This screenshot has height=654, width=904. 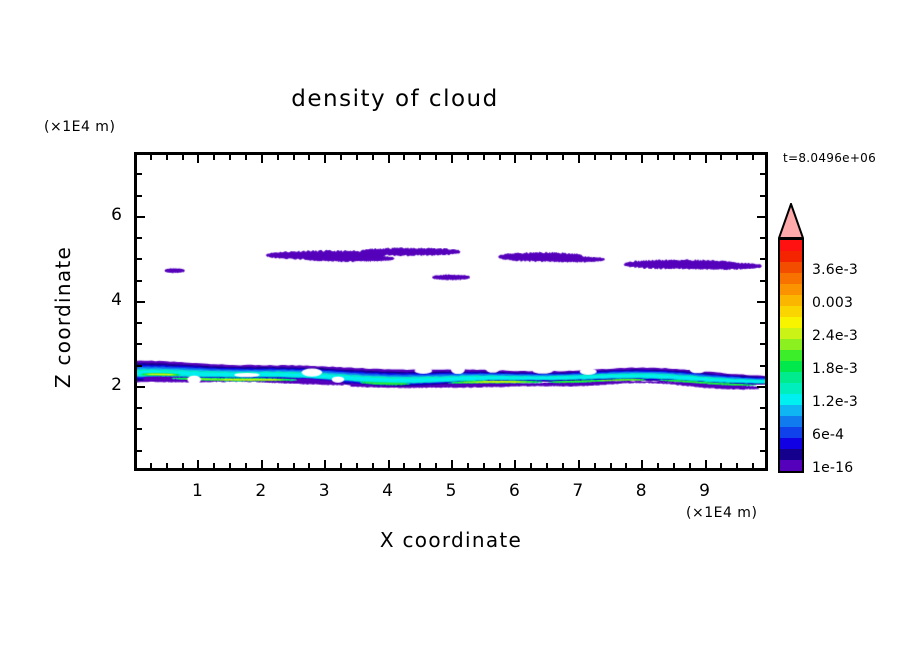 I want to click on x-tick-label: 1, so click(x=197, y=491).